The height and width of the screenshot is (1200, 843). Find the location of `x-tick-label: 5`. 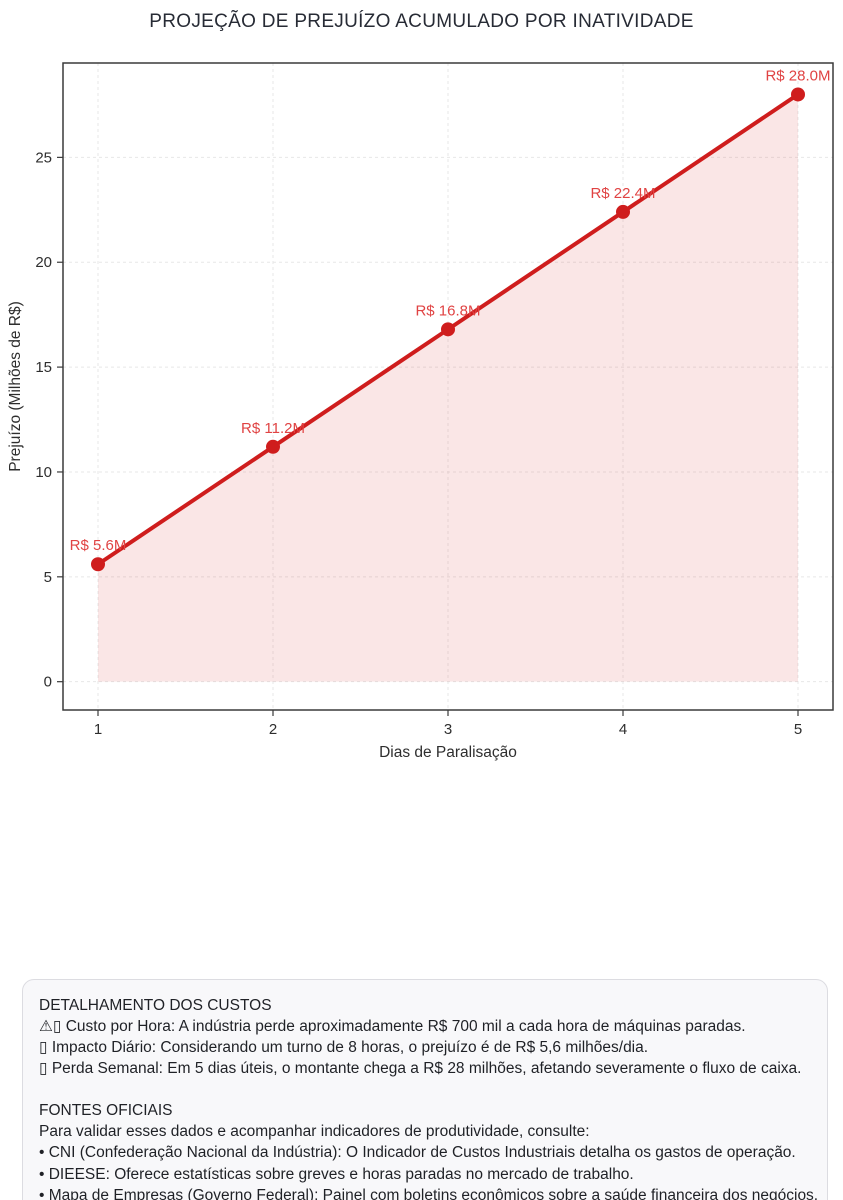

x-tick-label: 5 is located at coordinates (798, 729).